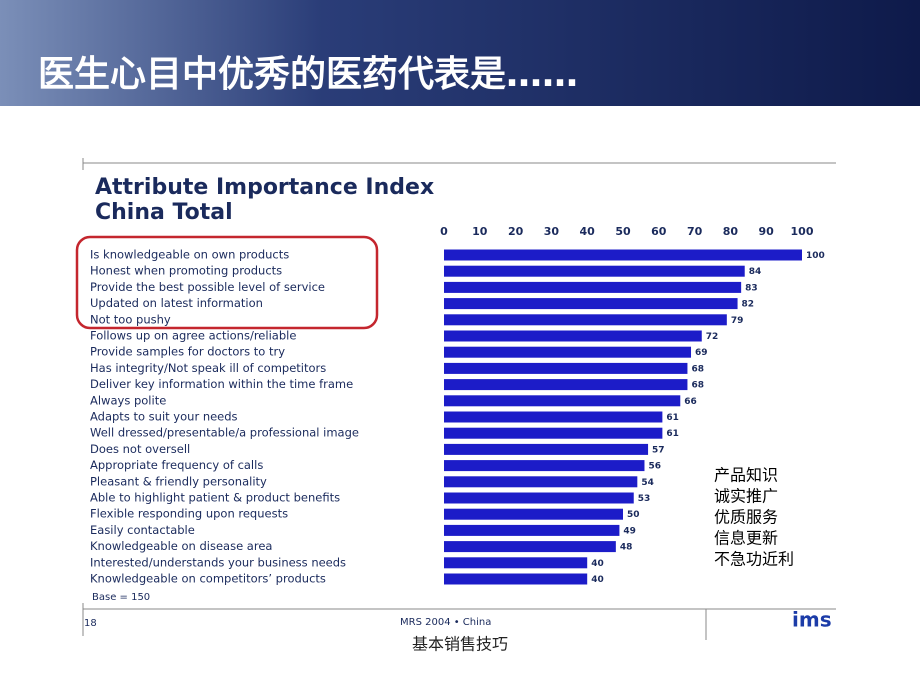 The height and width of the screenshot is (694, 920). Describe the element at coordinates (746, 496) in the screenshot. I see `note: 诚实推广` at that location.